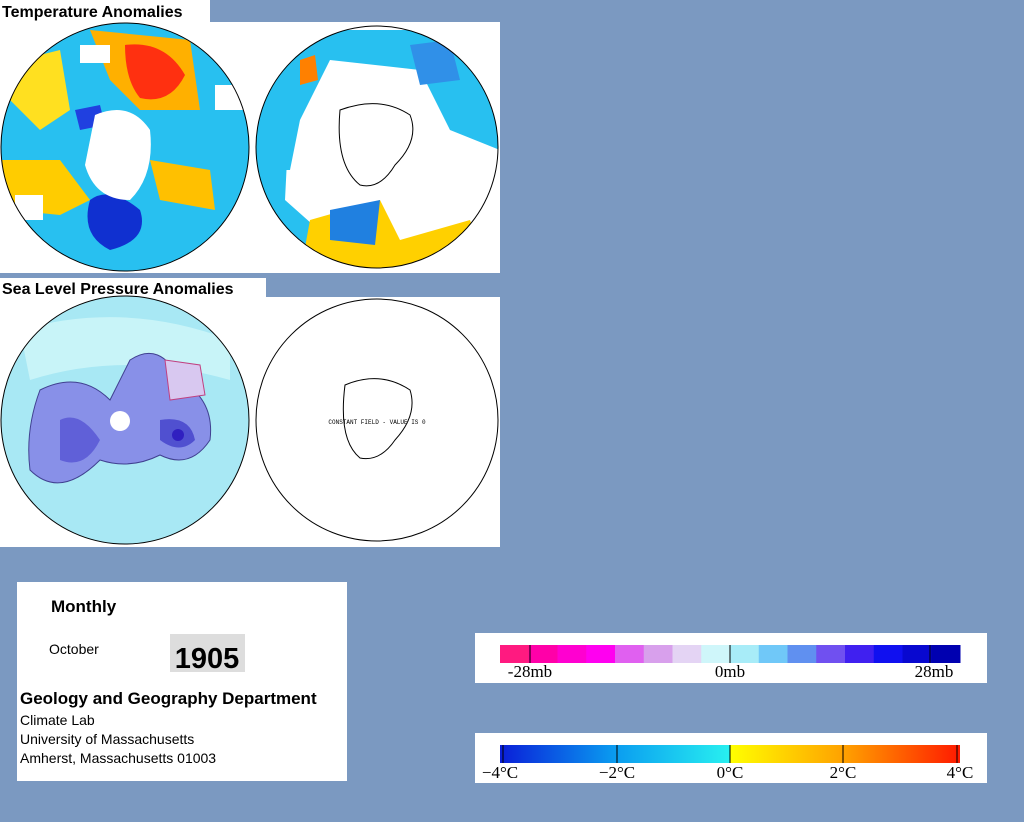 Image resolution: width=1024 pixels, height=822 pixels. What do you see at coordinates (84, 606) in the screenshot?
I see `period: Monthly` at bounding box center [84, 606].